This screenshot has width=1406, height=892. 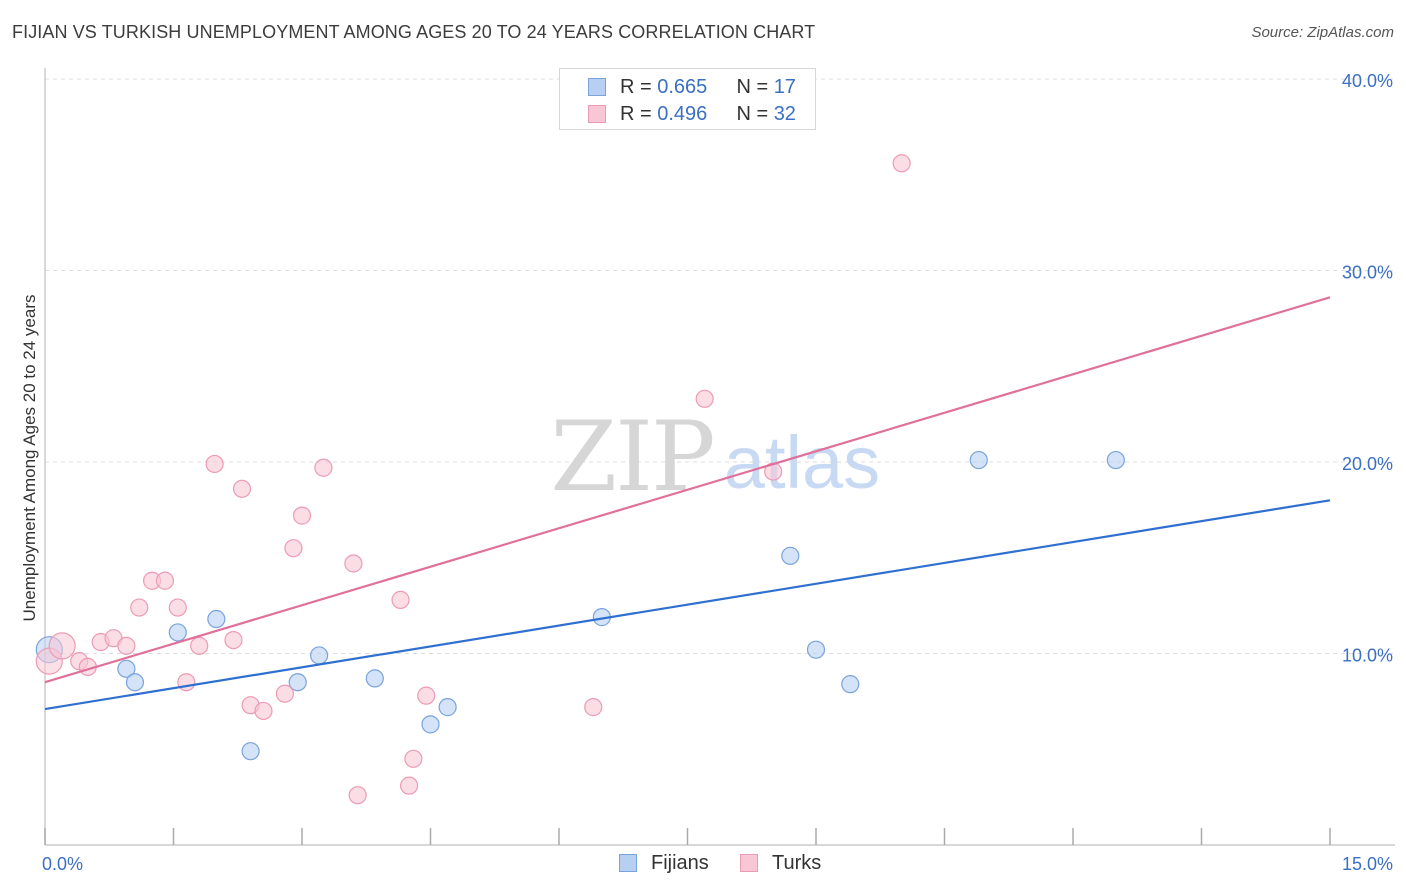 What do you see at coordinates (682, 87) in the screenshot?
I see `legend-r-value: 0.665` at bounding box center [682, 87].